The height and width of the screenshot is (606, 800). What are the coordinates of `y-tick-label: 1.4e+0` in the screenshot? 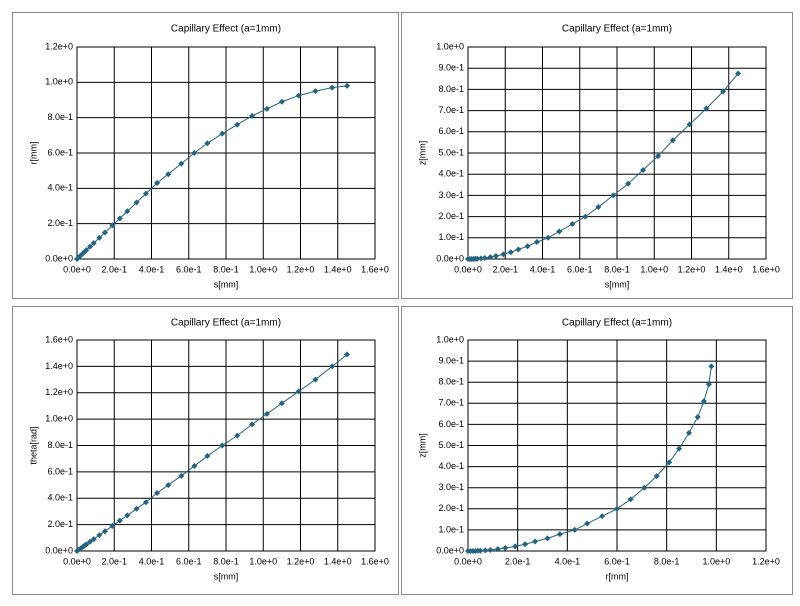 It's located at (59, 366).